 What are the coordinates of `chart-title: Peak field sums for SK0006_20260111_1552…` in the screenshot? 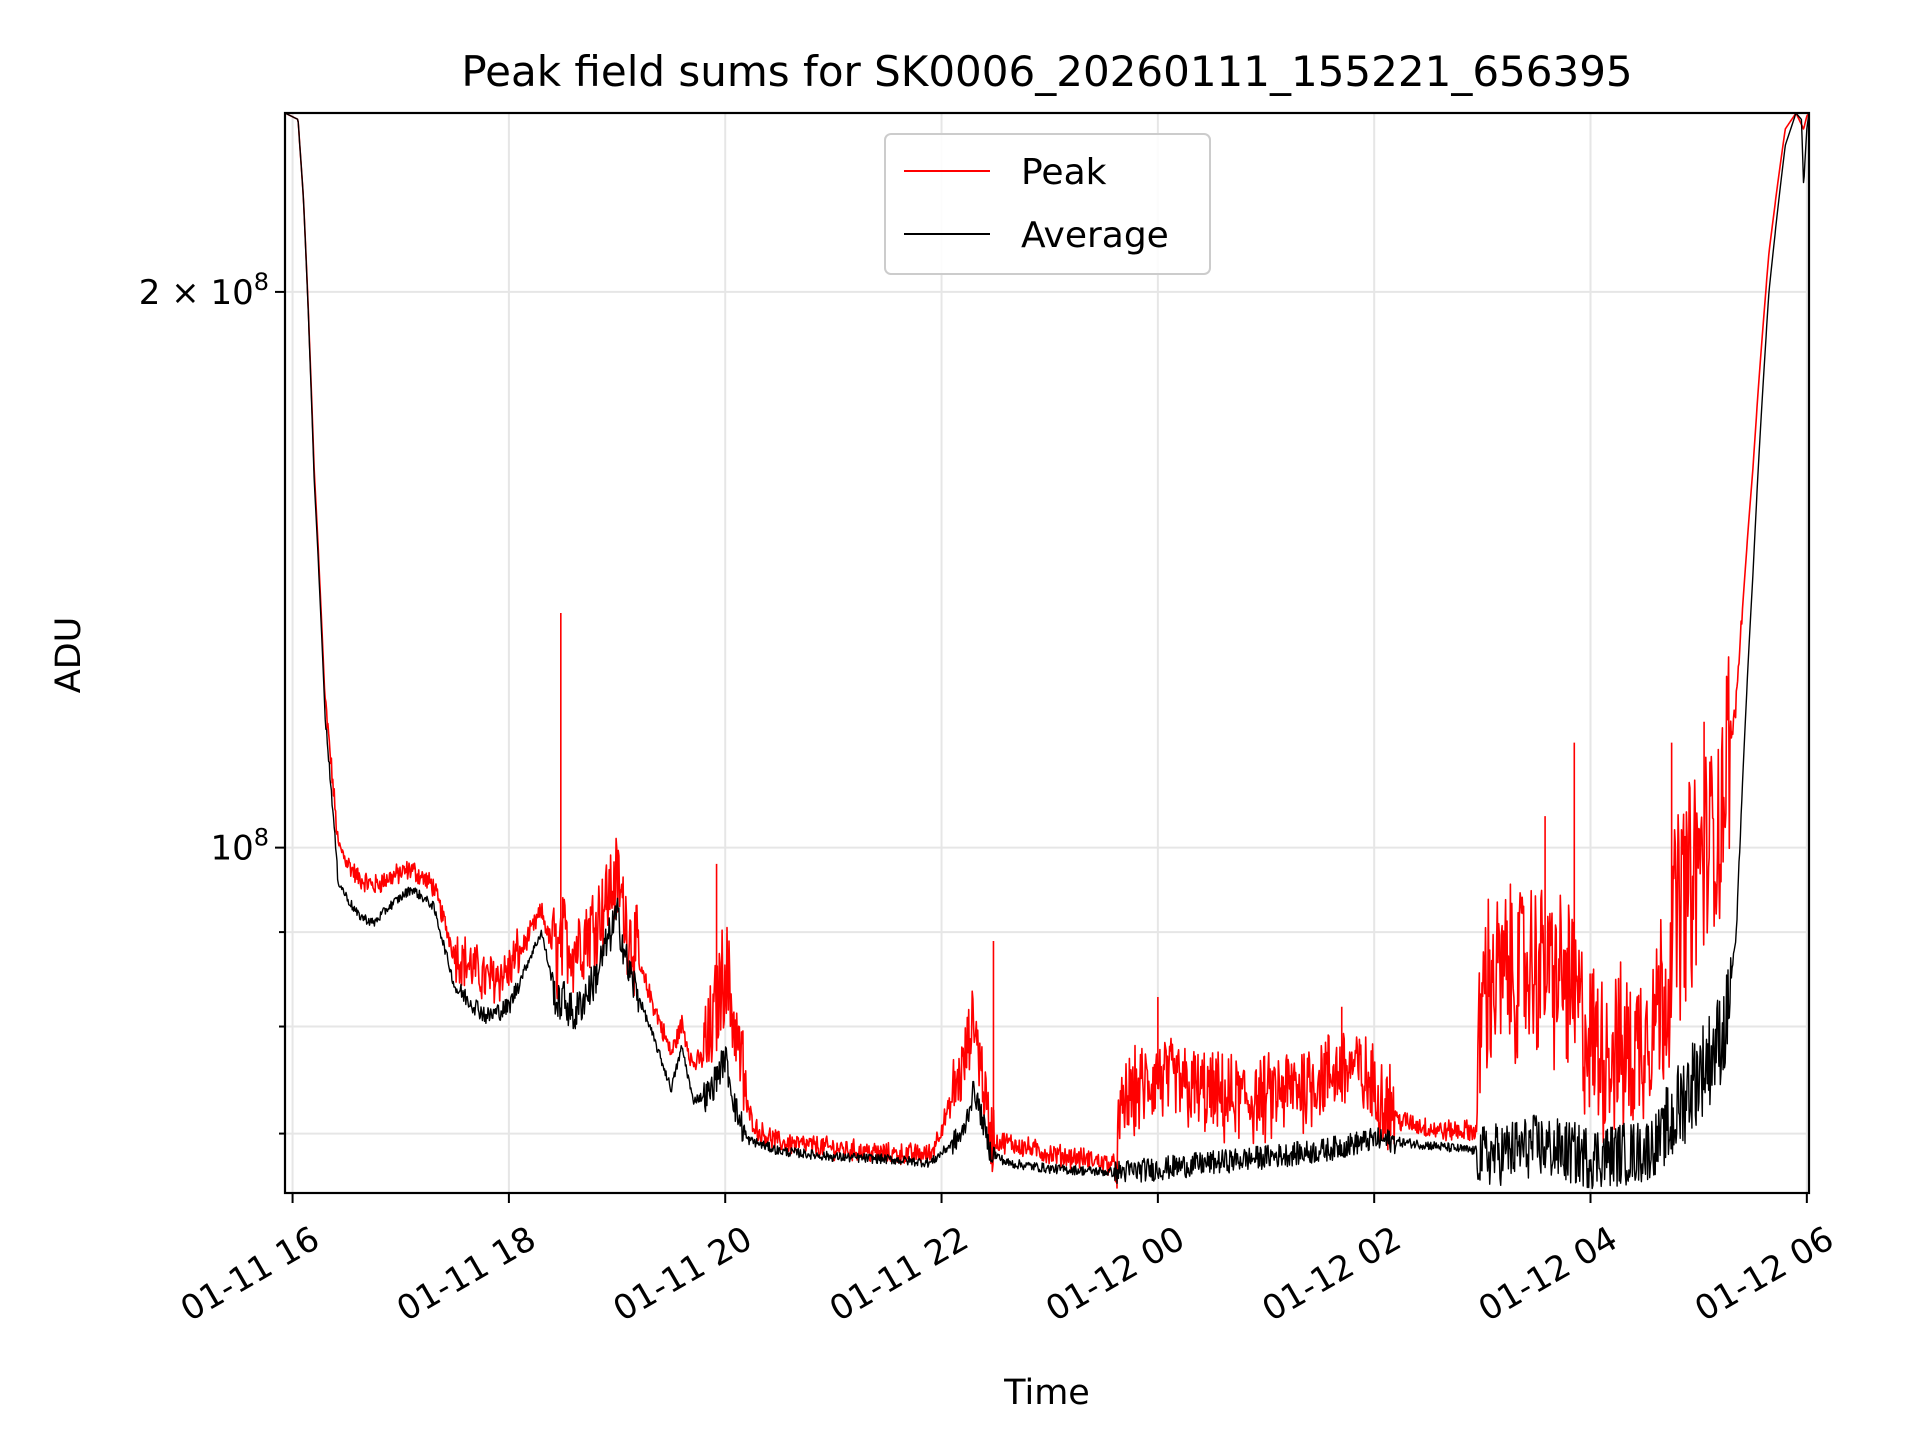 It's located at (1046, 71).